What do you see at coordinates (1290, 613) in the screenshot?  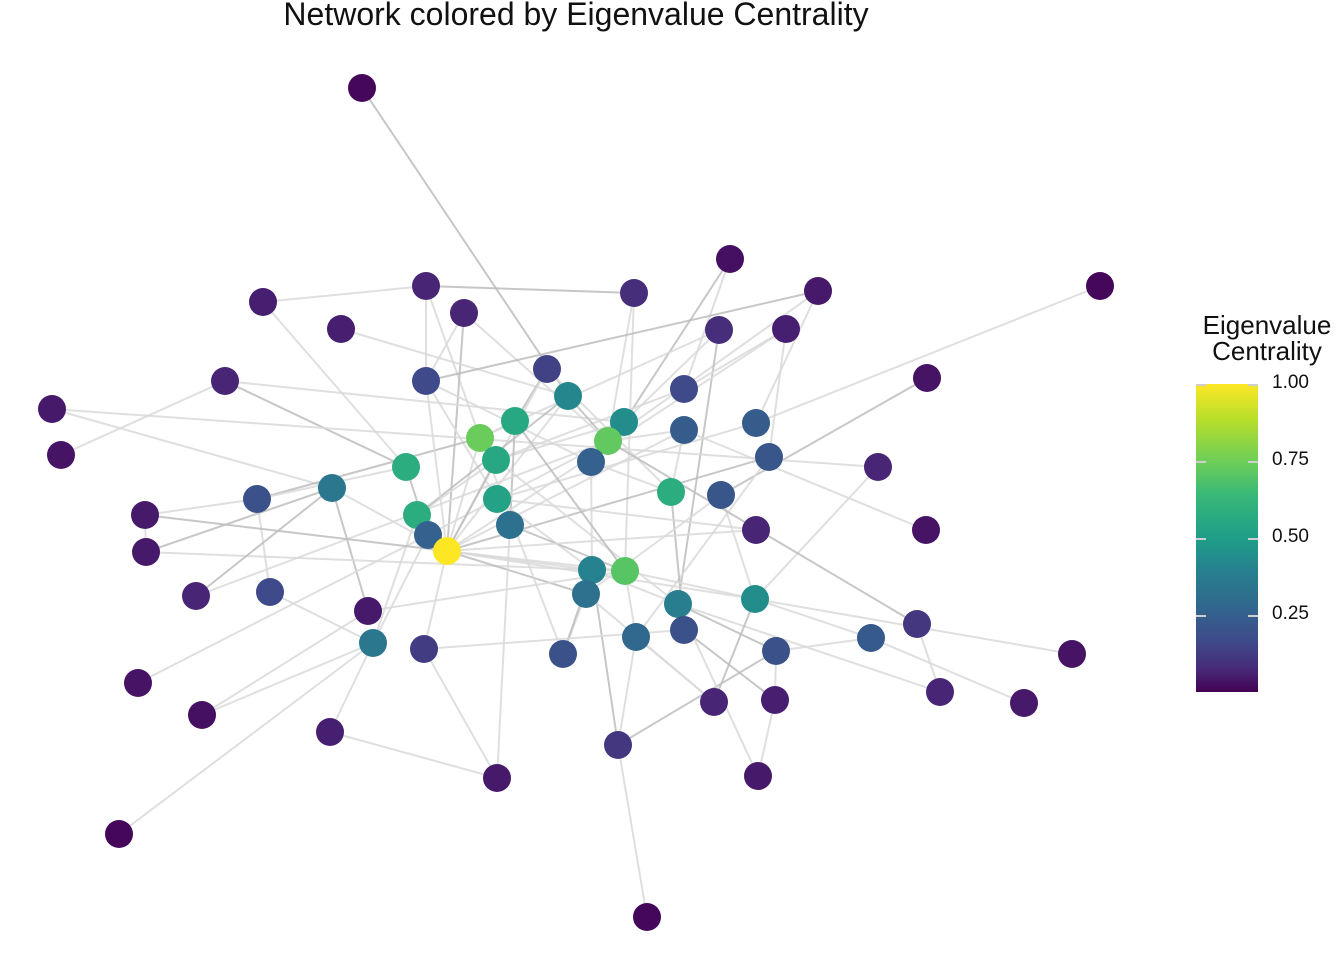 I see `legend-tick-label-4: 0.25` at bounding box center [1290, 613].